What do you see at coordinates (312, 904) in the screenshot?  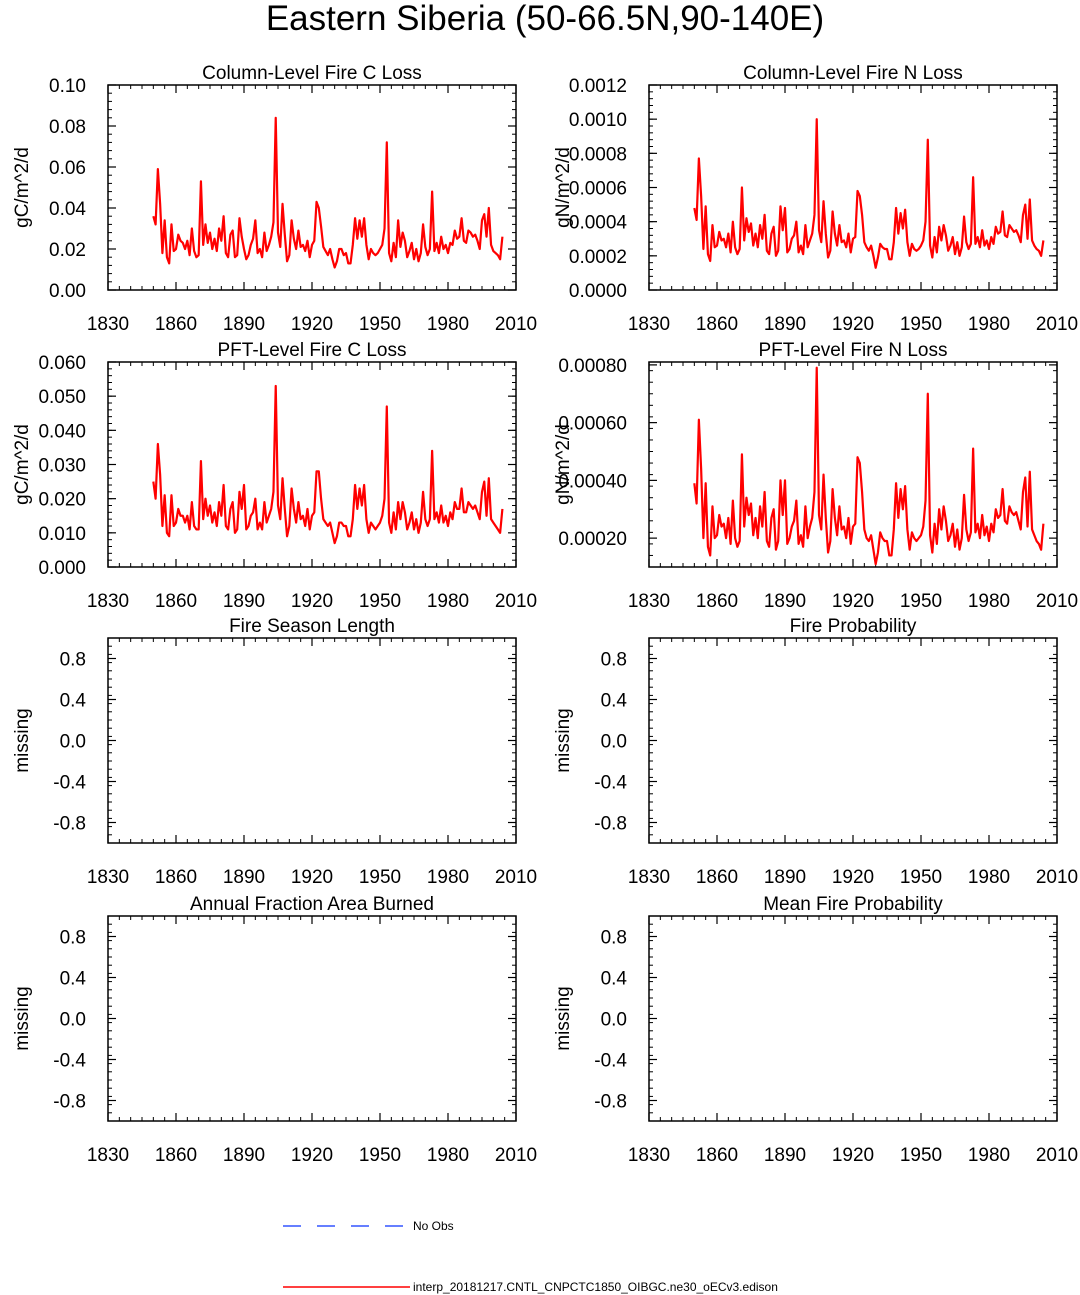 I see `panel-title: Annual Fraction Area Burned` at bounding box center [312, 904].